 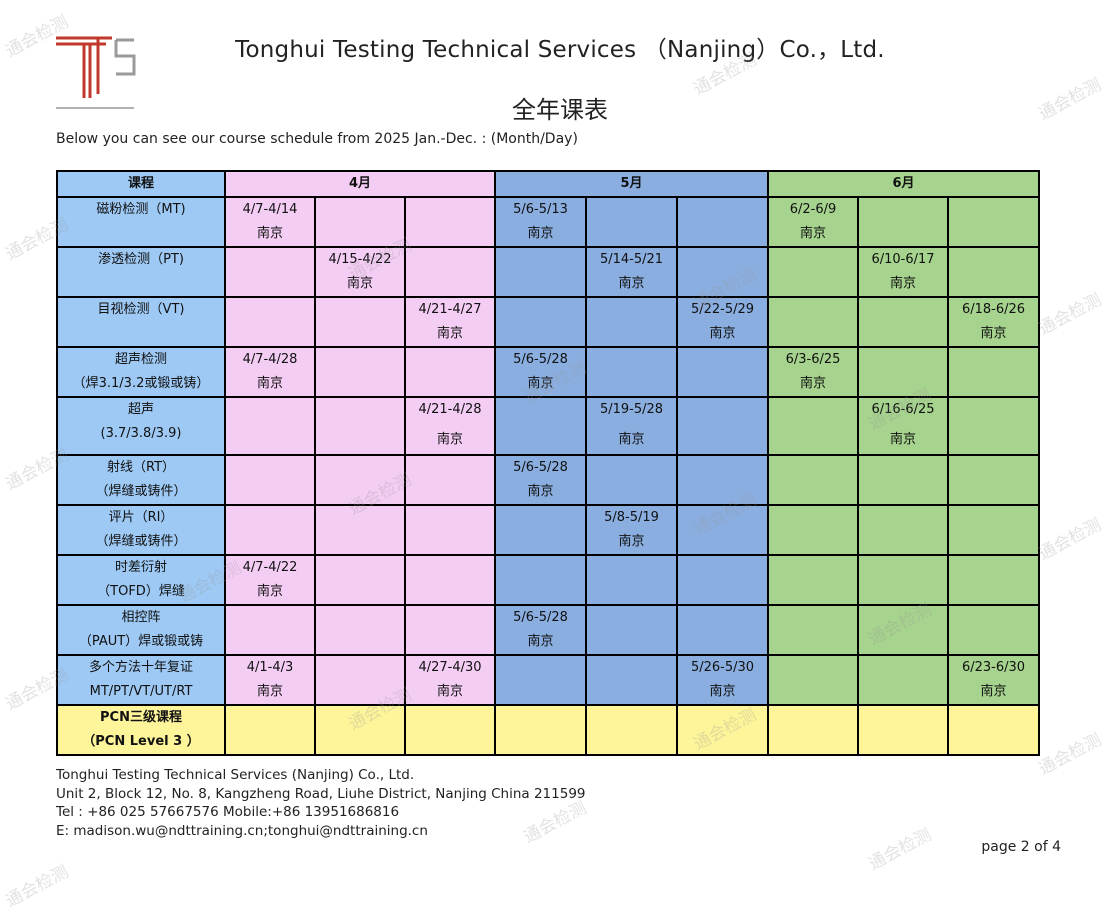 I want to click on course-name-cell: 评片（RI） （焊缝或铸件）, so click(x=141, y=530).